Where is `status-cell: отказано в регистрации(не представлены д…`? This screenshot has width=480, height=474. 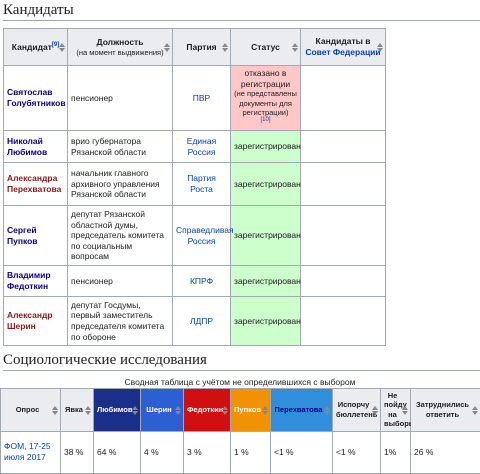 status-cell: отказано в регистрации(не представлены д… is located at coordinates (266, 98).